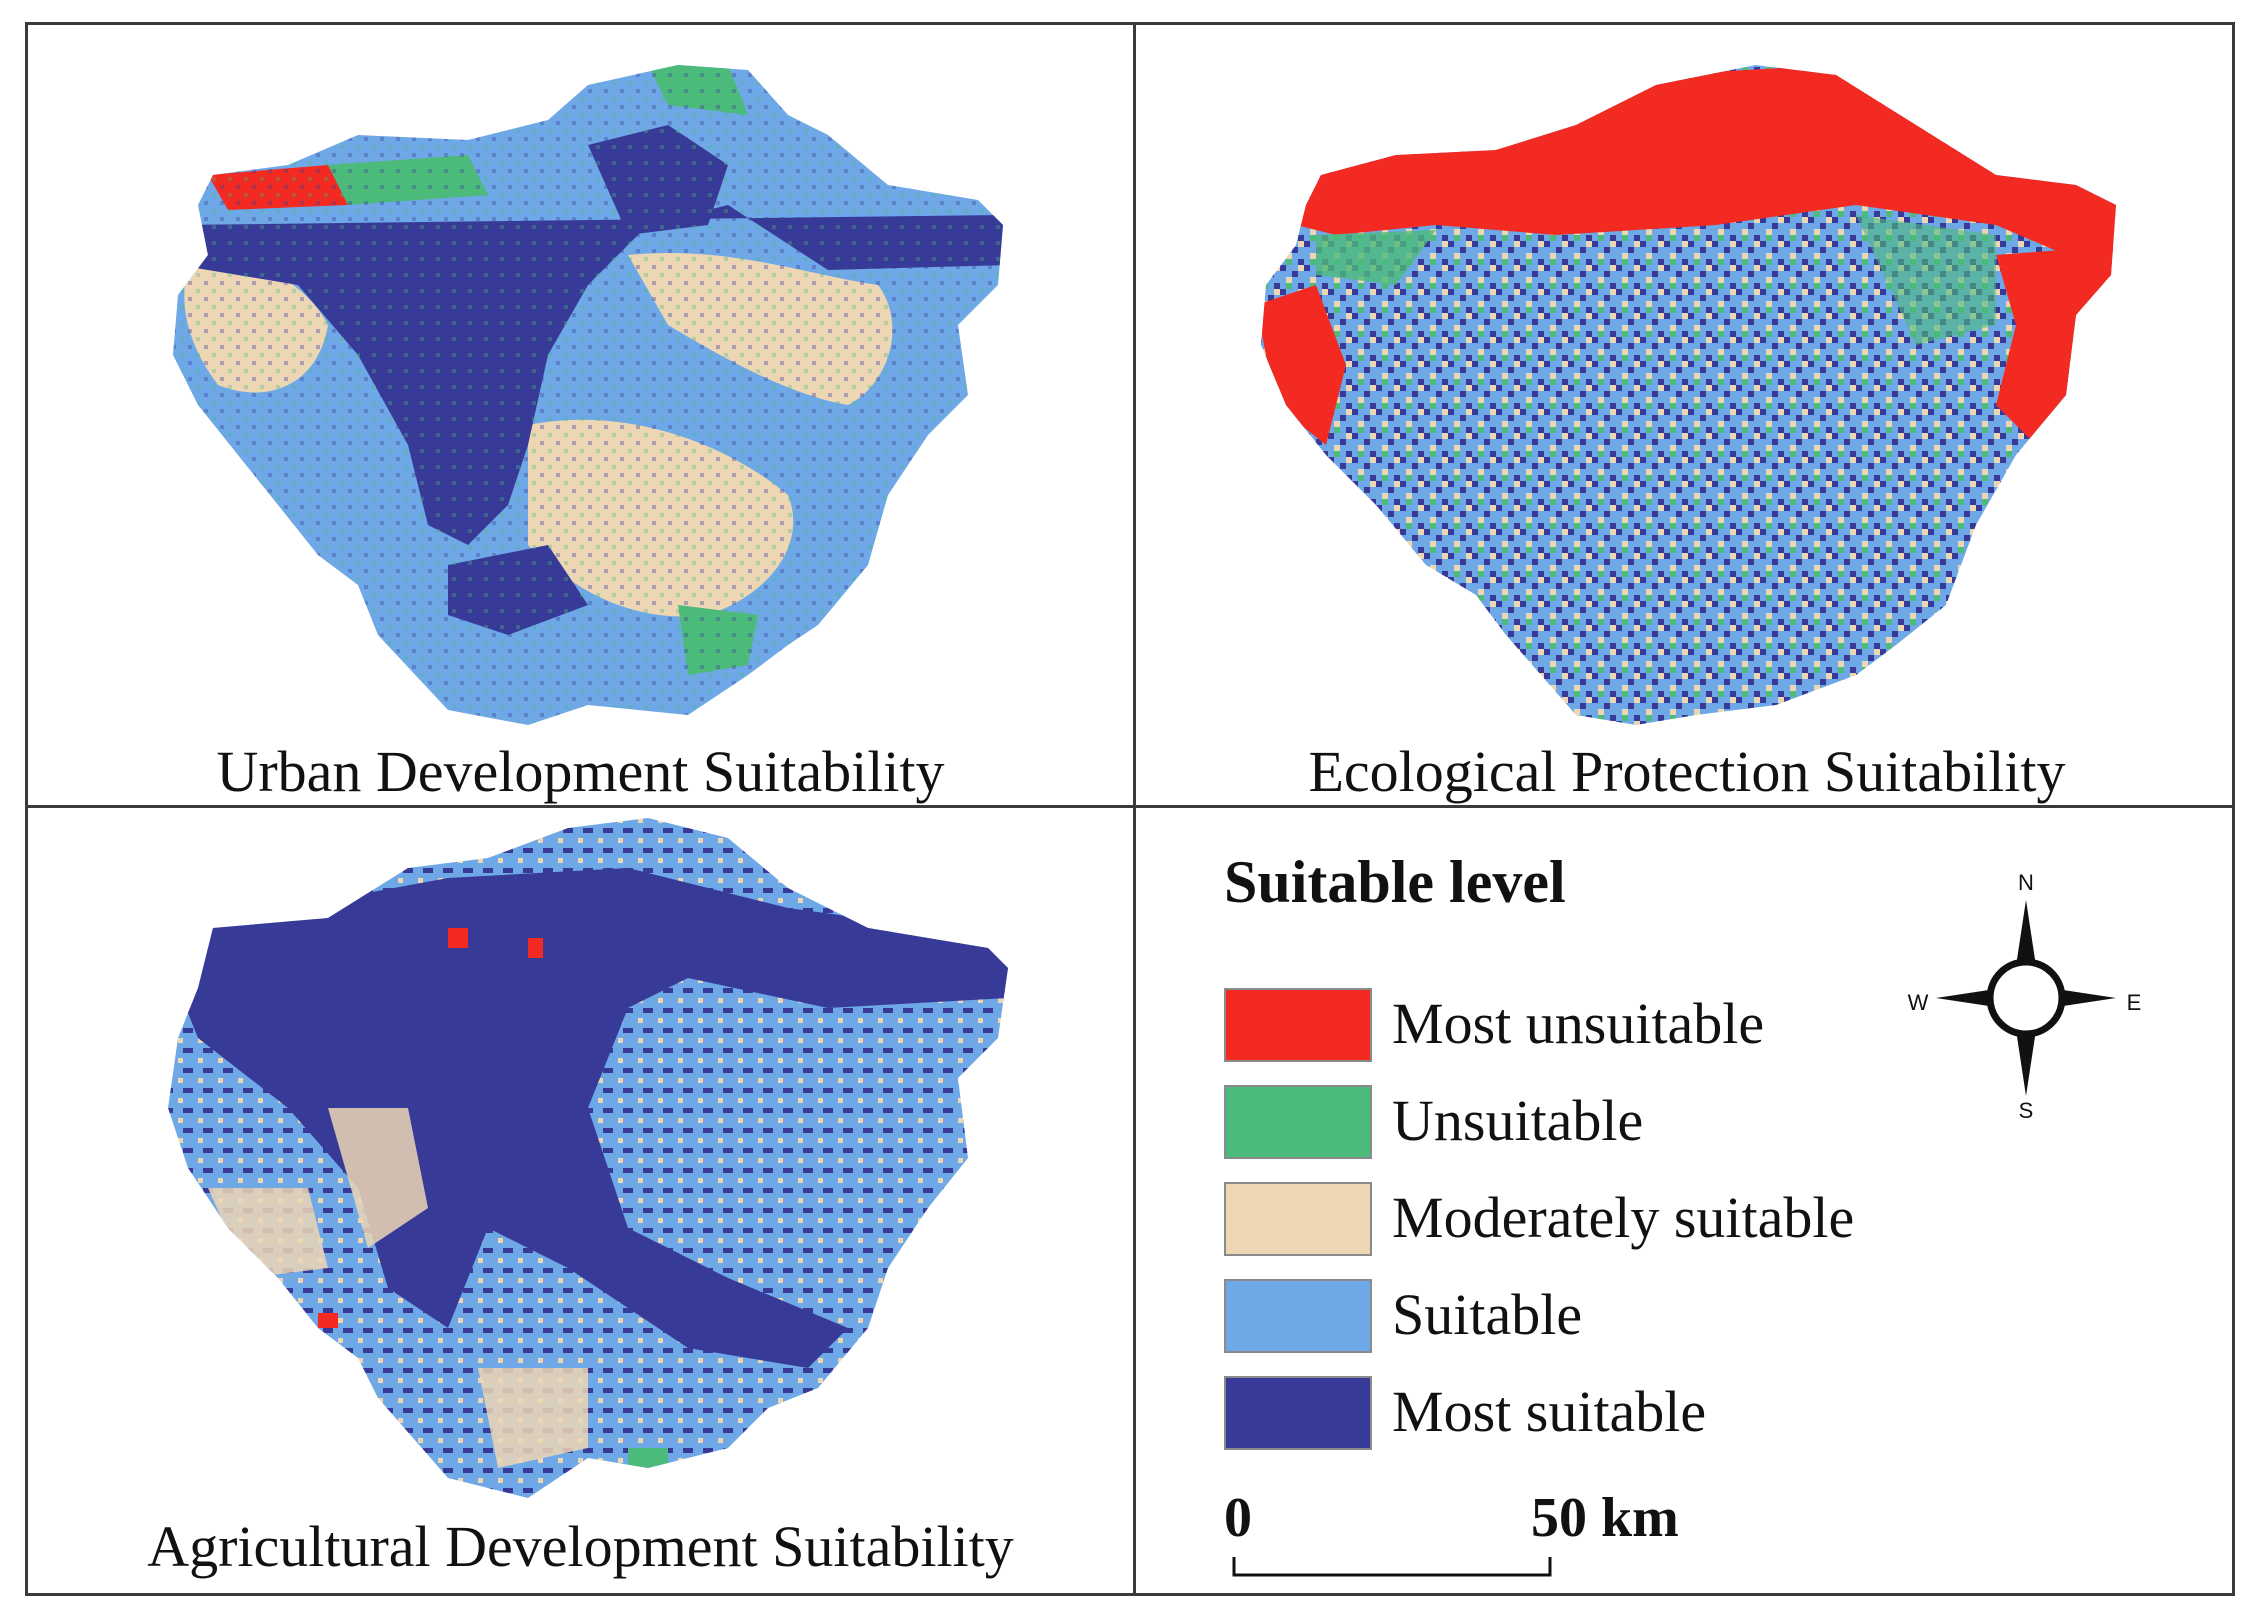 The width and height of the screenshot is (2258, 1618). I want to click on scale-bar-start: 0, so click(1238, 1518).